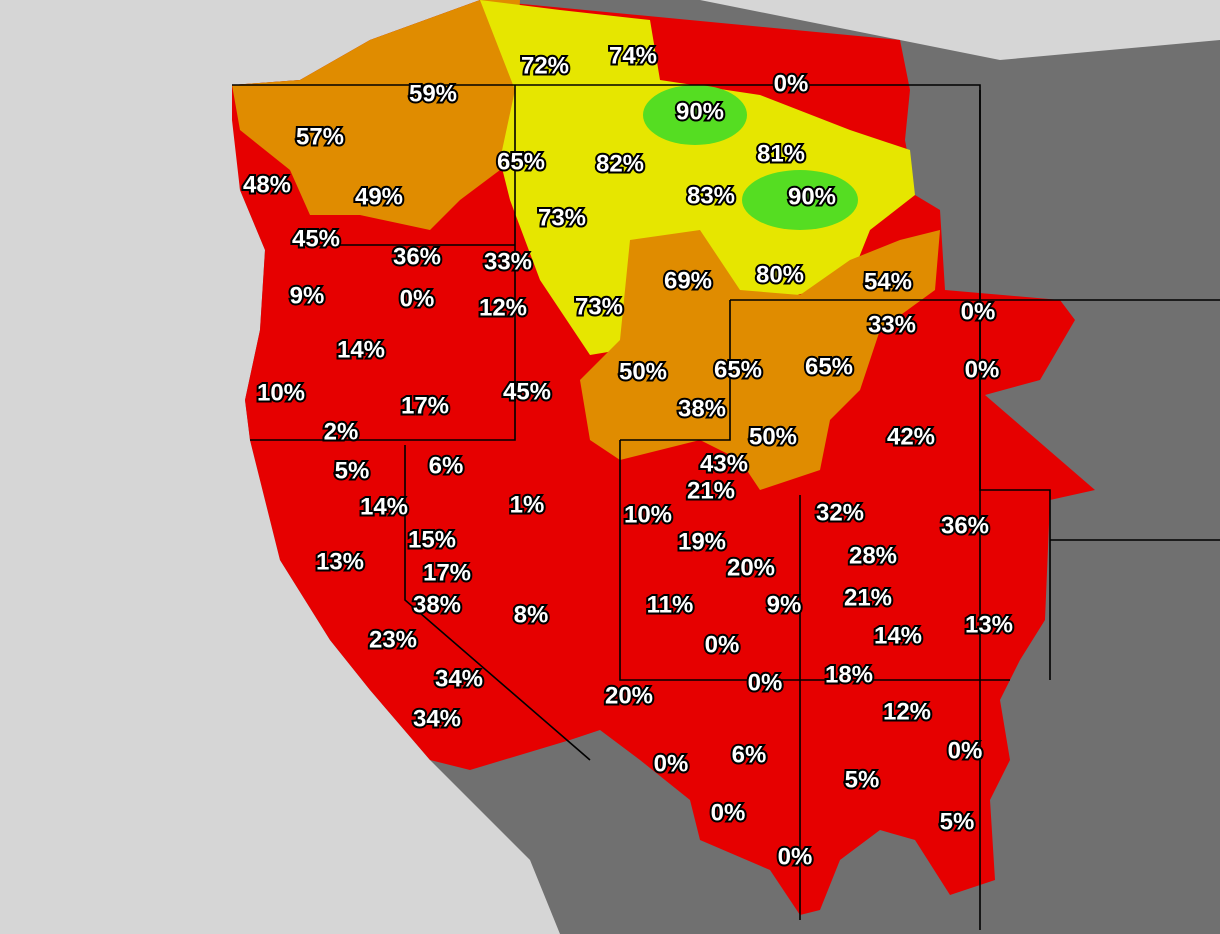  What do you see at coordinates (620, 163) in the screenshot?
I see `region-label: 82%` at bounding box center [620, 163].